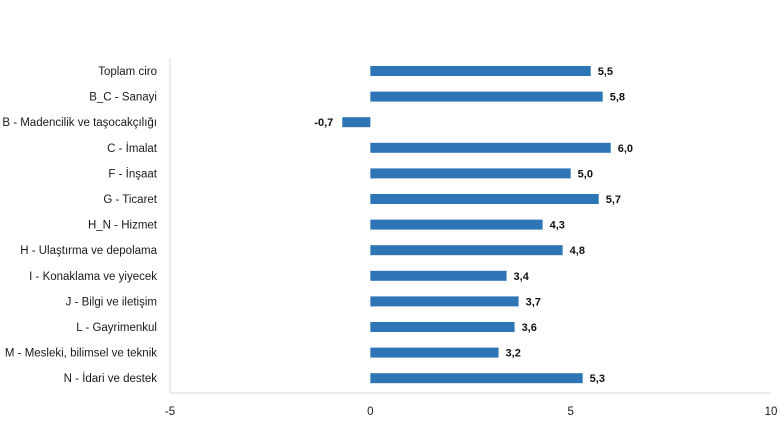 Image resolution: width=780 pixels, height=445 pixels. I want to click on category-label: J - Bilgi ve iletişim, so click(111, 302).